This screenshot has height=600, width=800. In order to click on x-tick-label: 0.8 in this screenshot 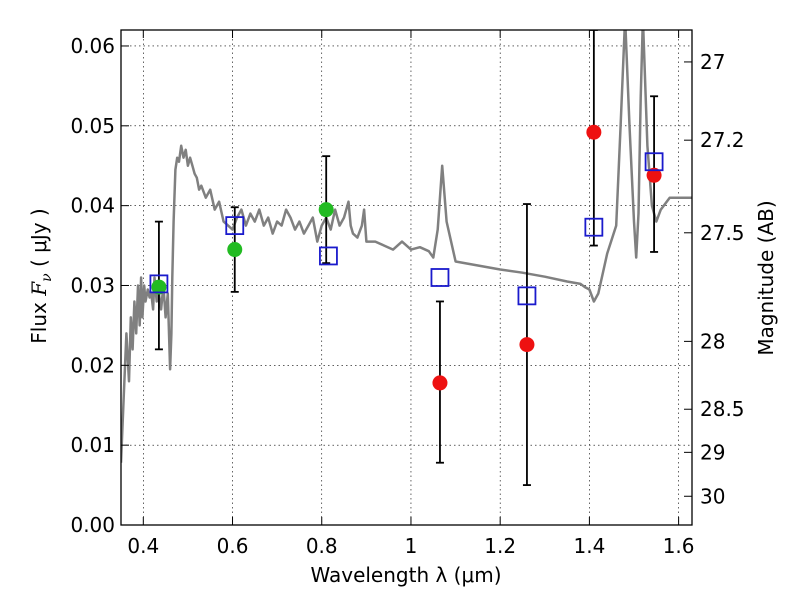, I will do `click(322, 546)`.